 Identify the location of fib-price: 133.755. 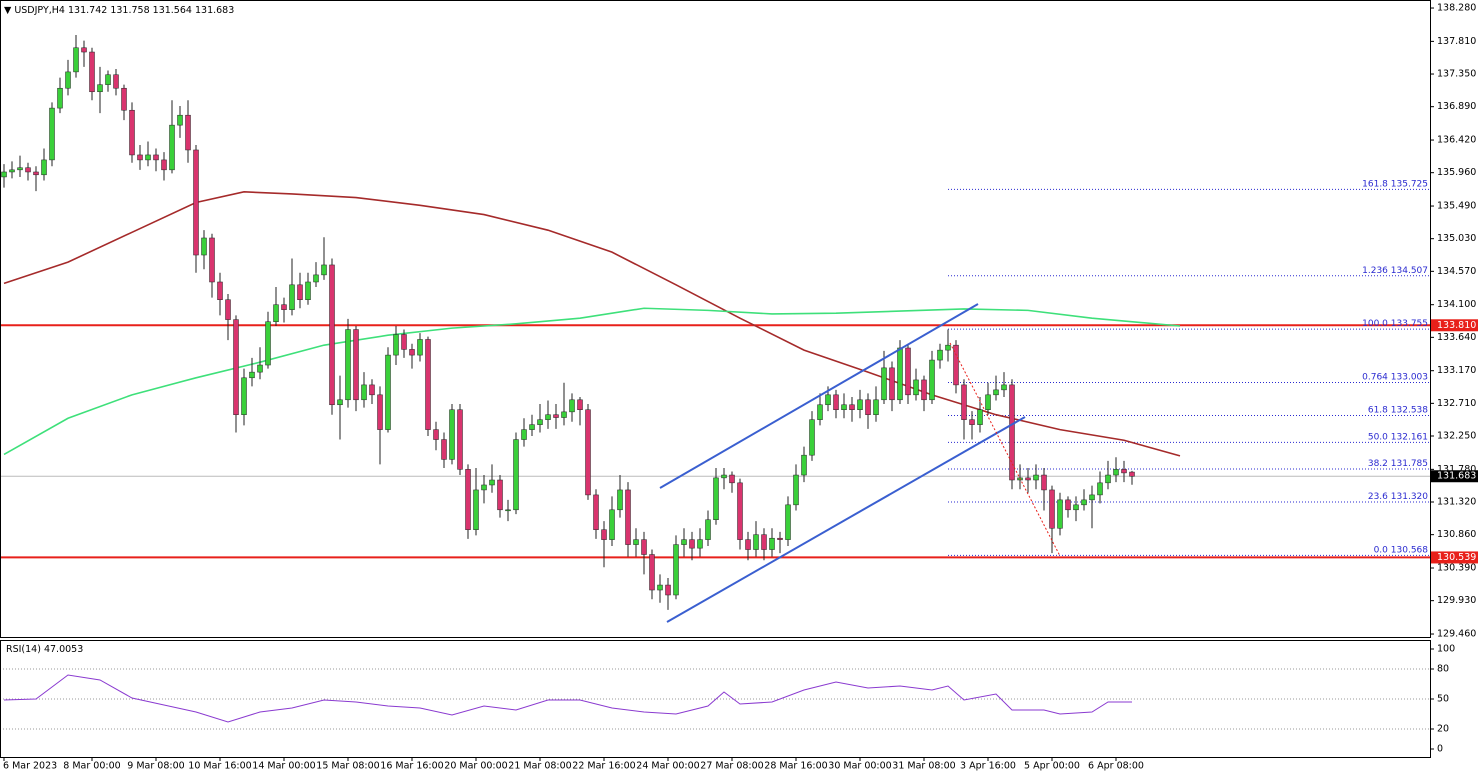
(1409, 324).